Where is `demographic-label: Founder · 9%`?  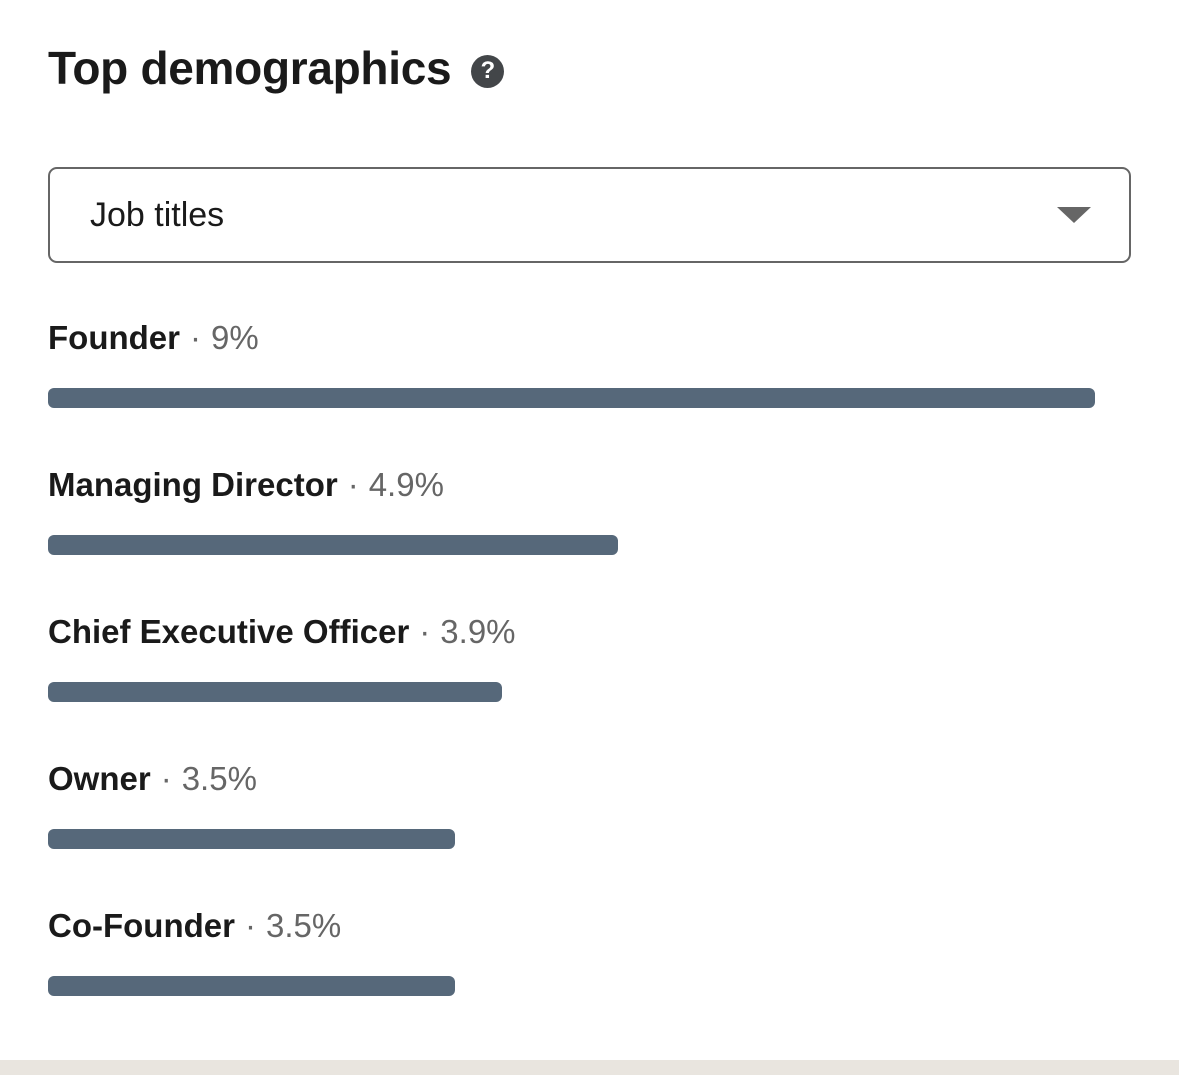
demographic-label: Founder · 9% is located at coordinates (589, 338).